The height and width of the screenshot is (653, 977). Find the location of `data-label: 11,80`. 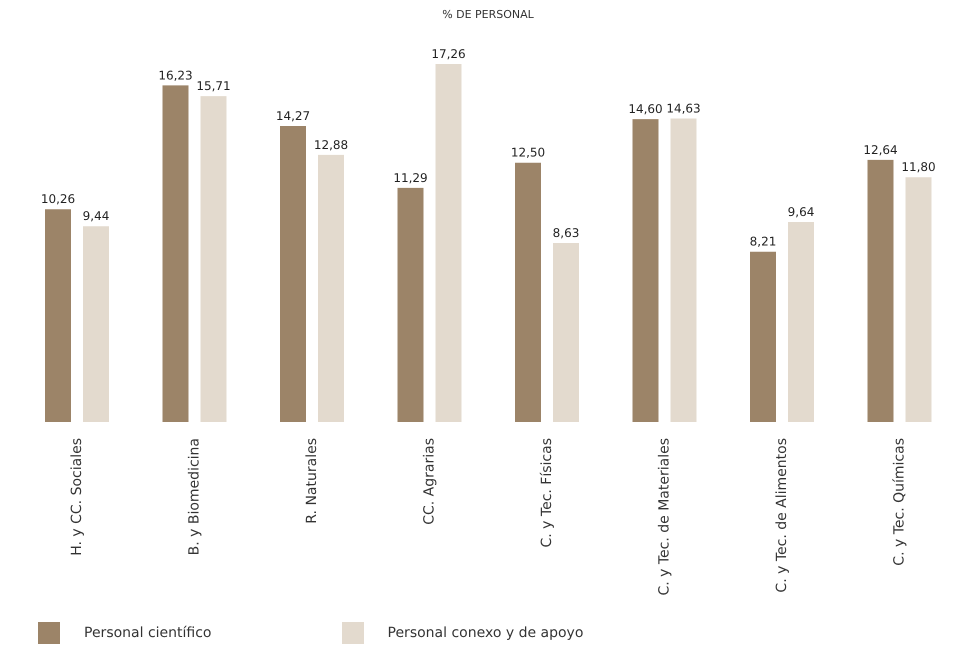

data-label: 11,80 is located at coordinates (918, 167).